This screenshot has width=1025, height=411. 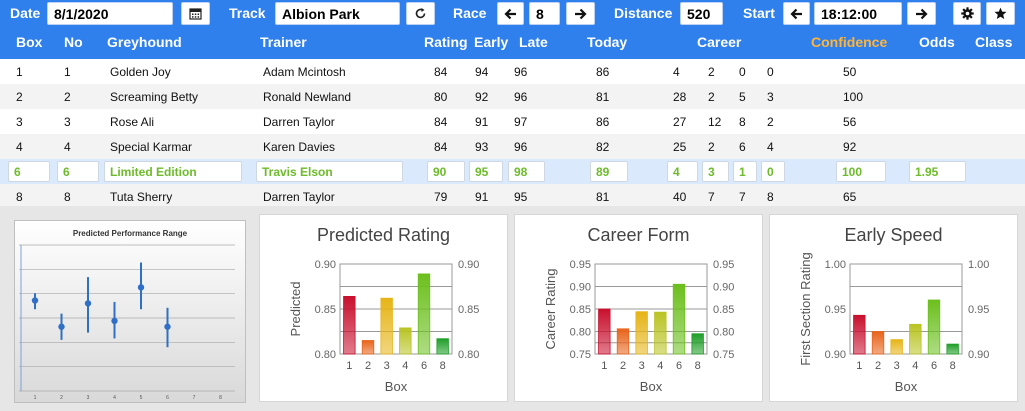 I want to click on calendar-button, so click(x=195, y=13).